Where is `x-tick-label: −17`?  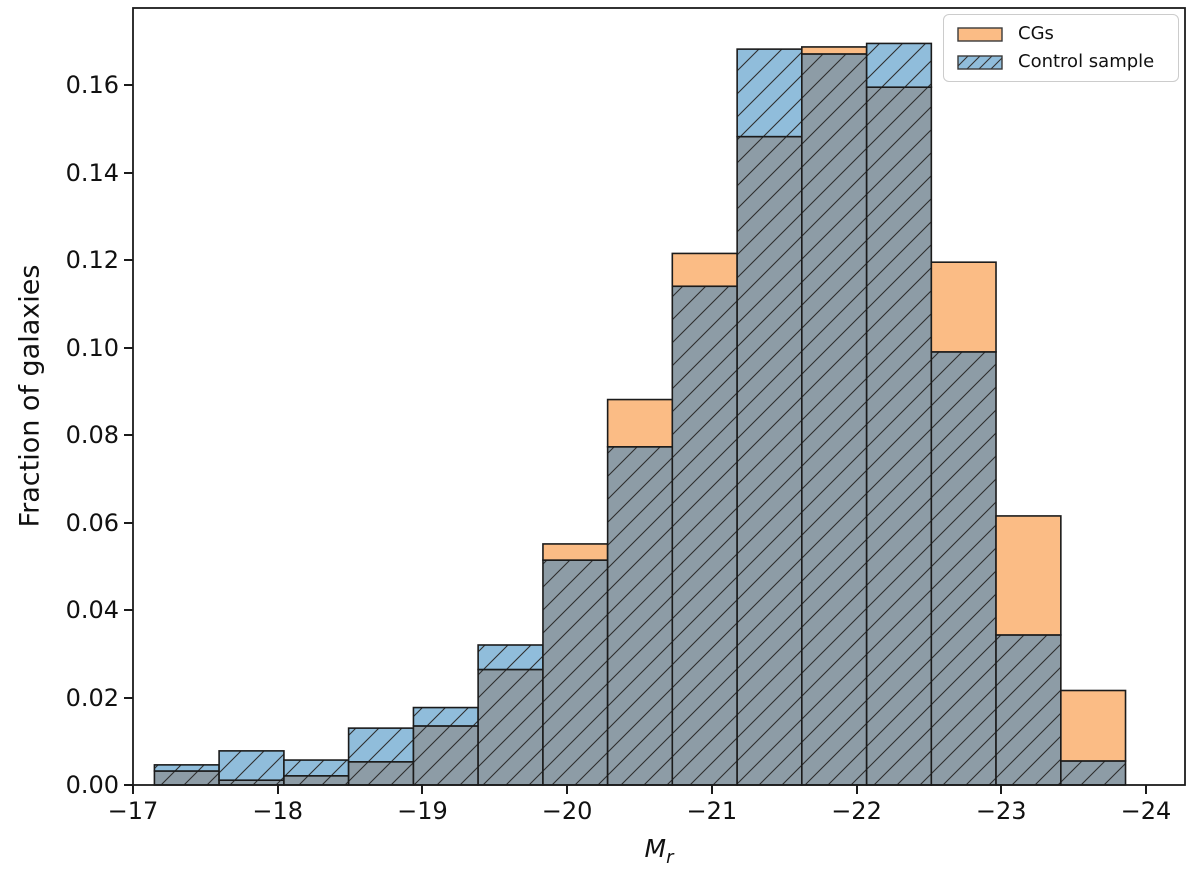
x-tick-label: −17 is located at coordinates (133, 811).